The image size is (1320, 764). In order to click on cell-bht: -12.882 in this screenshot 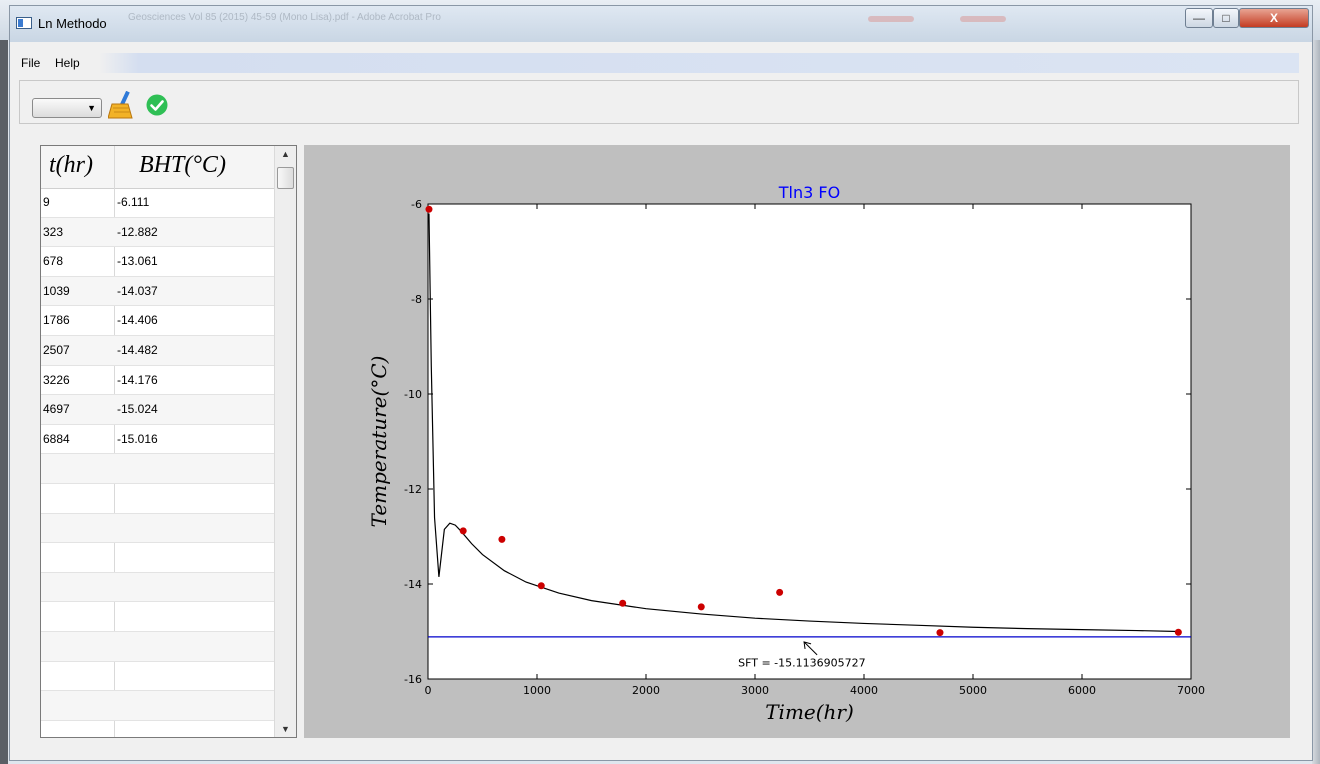, I will do `click(137, 231)`.